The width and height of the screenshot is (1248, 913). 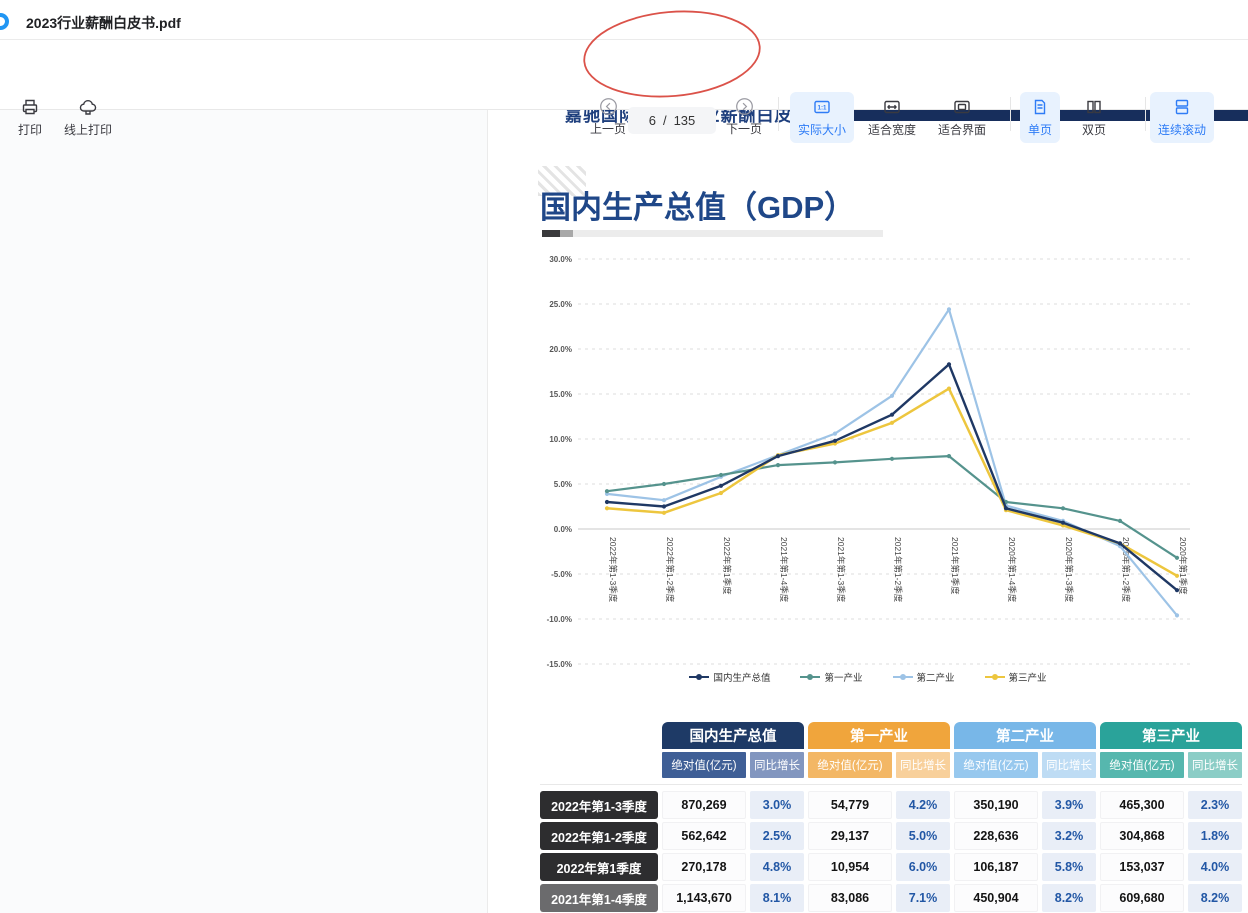 What do you see at coordinates (560, 394) in the screenshot?
I see `y-axis-tick: 15.0%` at bounding box center [560, 394].